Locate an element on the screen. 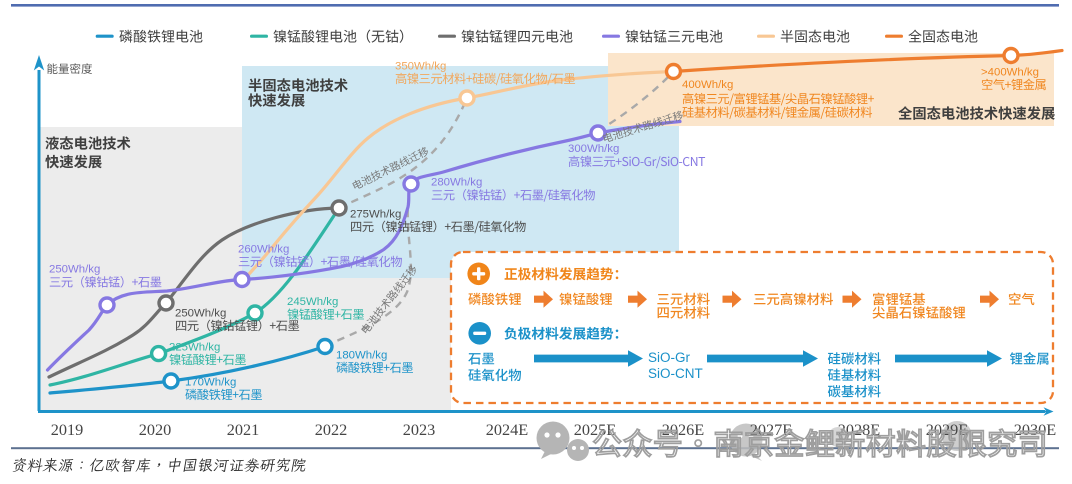 Image resolution: width=1072 pixels, height=484 pixels. svg-text: 2023 is located at coordinates (419, 429).